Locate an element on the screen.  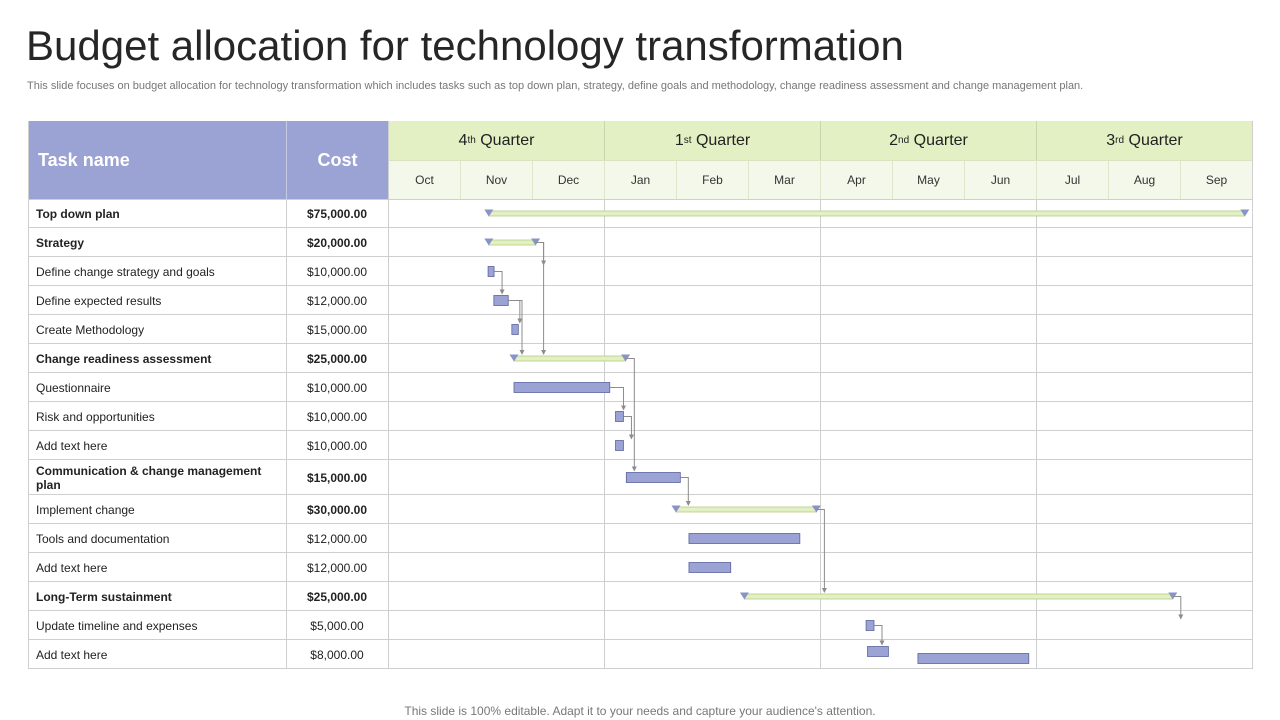
month-header-jan: Jan is located at coordinates (640, 179).